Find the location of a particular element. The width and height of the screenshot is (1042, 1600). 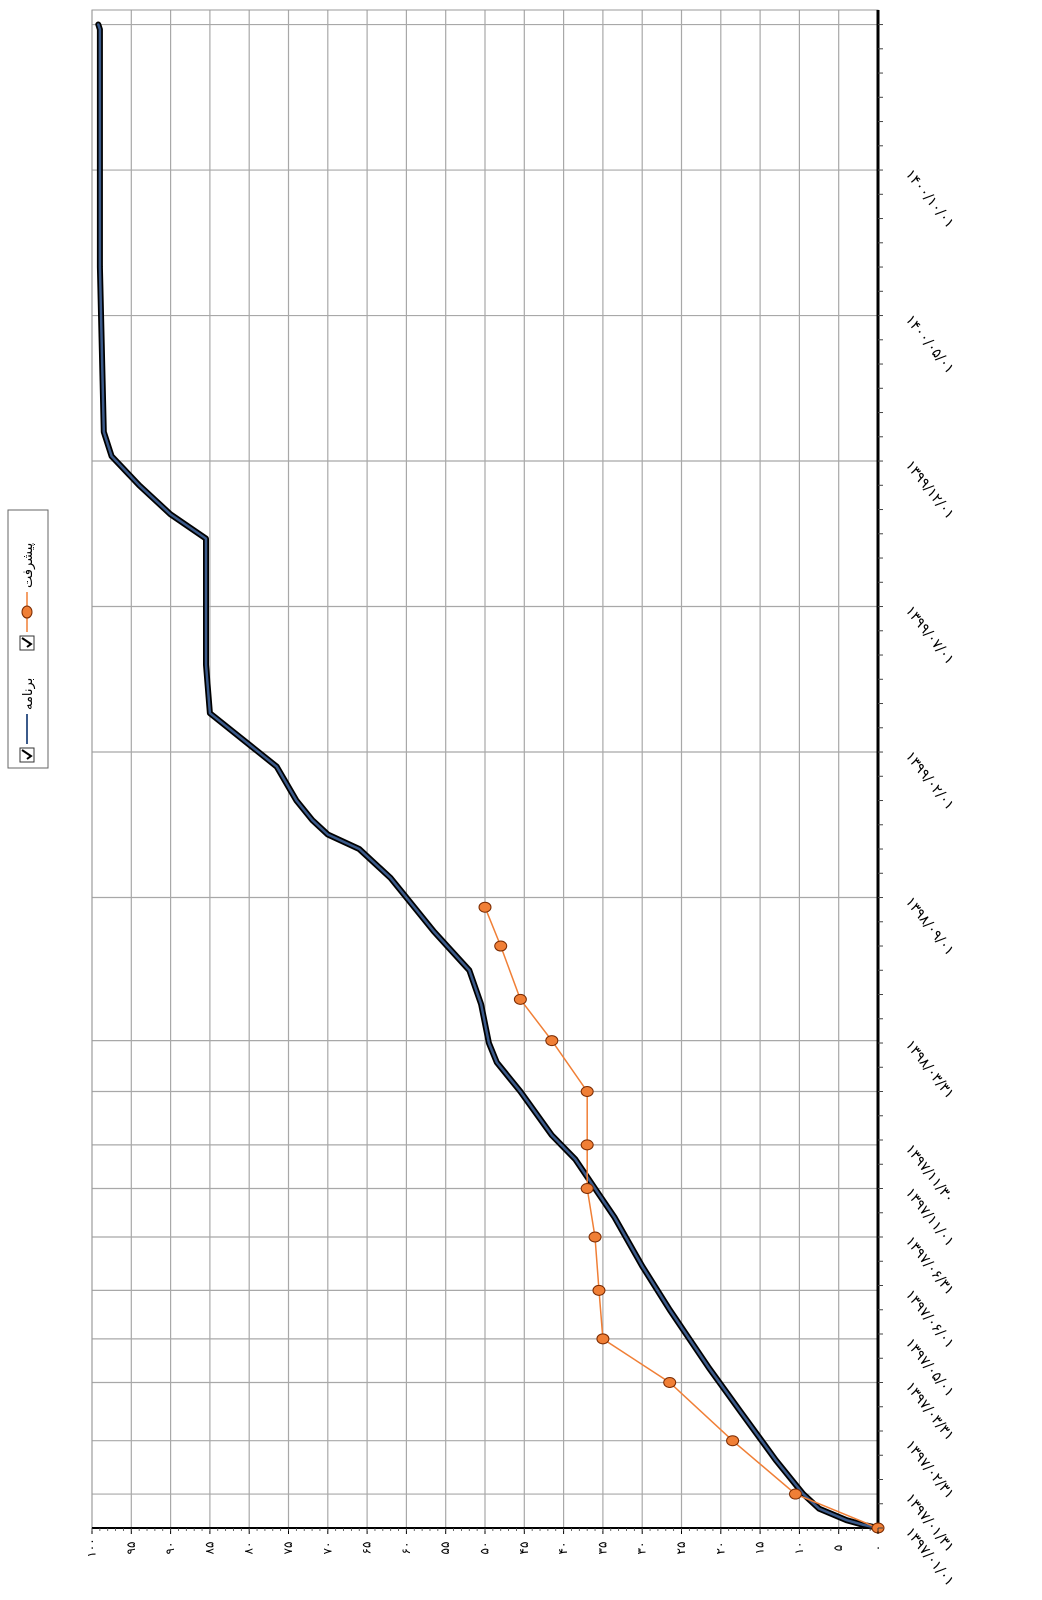

legend-label-plan: برنامه is located at coordinates (28, 694).